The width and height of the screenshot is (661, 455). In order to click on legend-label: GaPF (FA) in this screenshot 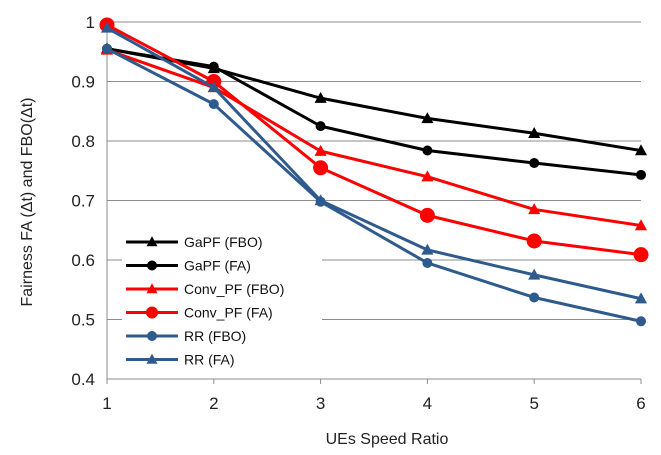, I will do `click(217, 266)`.